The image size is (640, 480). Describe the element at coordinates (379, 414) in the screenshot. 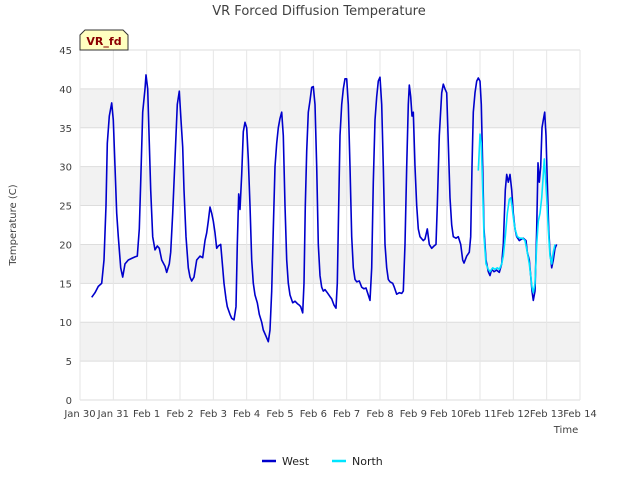

I see `x-tick-label: Feb 8` at that location.